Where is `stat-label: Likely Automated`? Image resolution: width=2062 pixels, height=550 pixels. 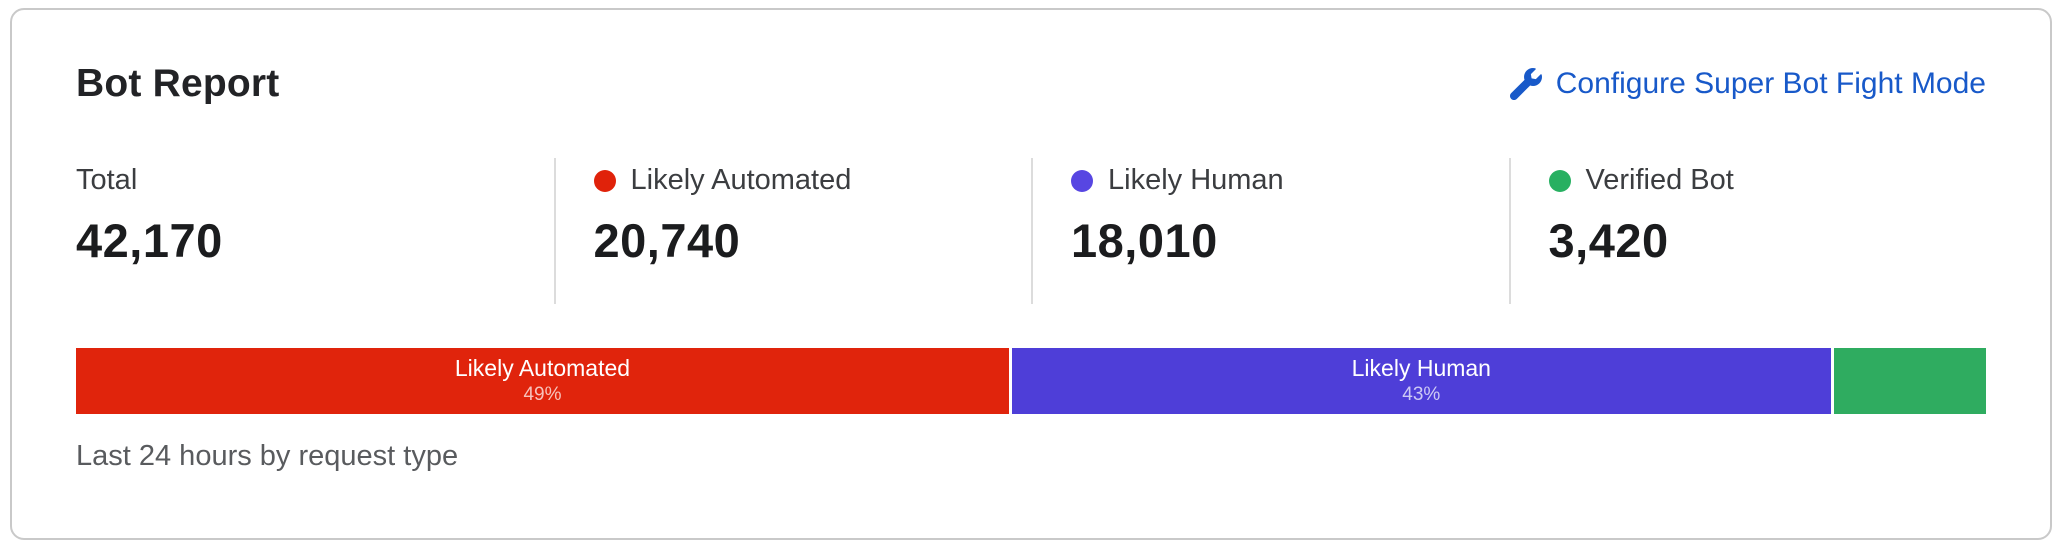 stat-label: Likely Automated is located at coordinates (741, 180).